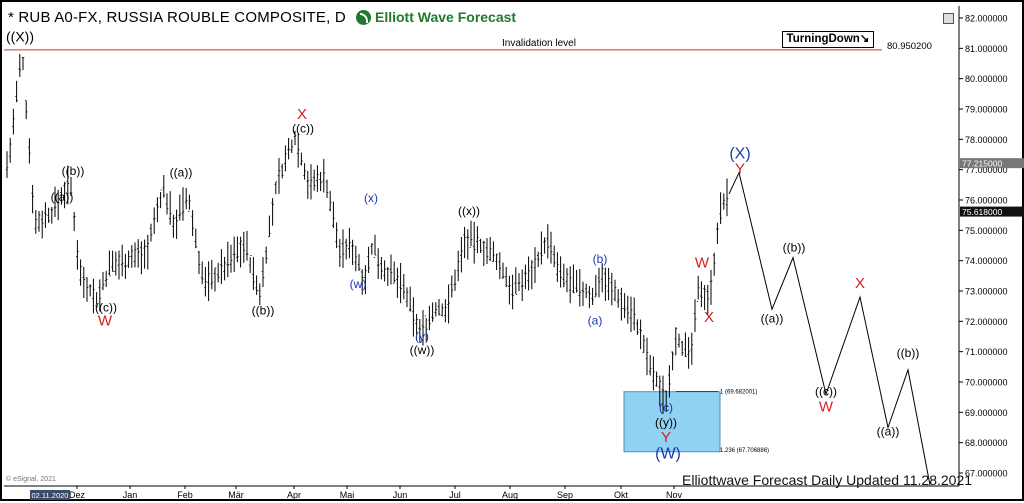 The height and width of the screenshot is (503, 1024). Describe the element at coordinates (666, 423) in the screenshot. I see `wave-label: ((y))` at that location.